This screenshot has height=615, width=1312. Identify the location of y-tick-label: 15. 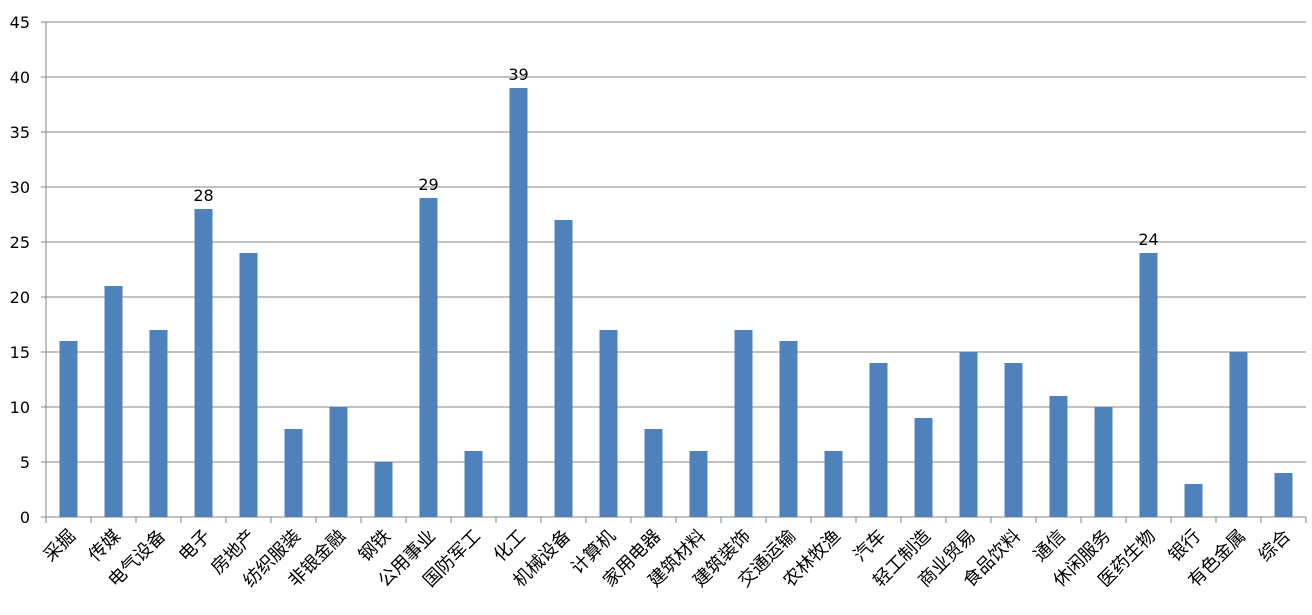
(20, 352).